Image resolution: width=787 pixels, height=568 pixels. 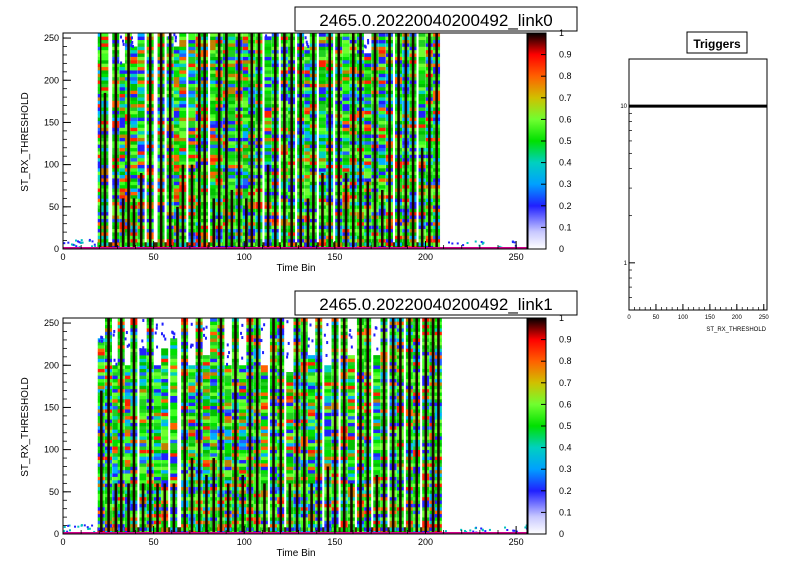 I want to click on z-tick-label: 0.8, so click(x=565, y=76).